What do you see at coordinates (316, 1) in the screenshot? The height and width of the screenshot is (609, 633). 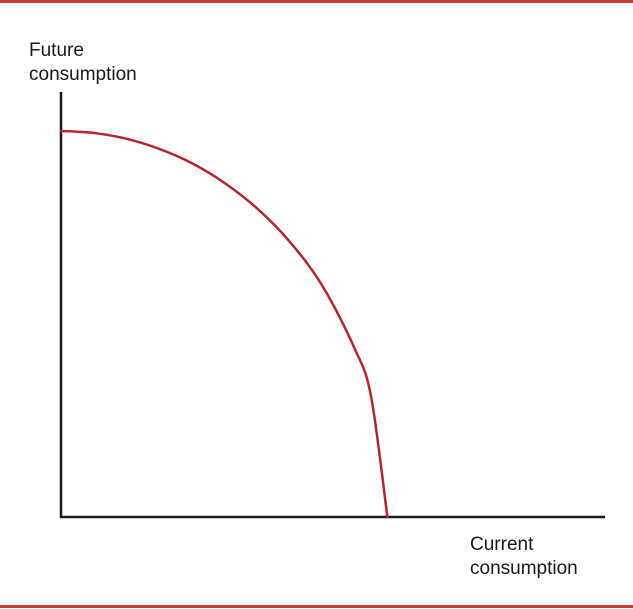 I see `top-rule` at bounding box center [316, 1].